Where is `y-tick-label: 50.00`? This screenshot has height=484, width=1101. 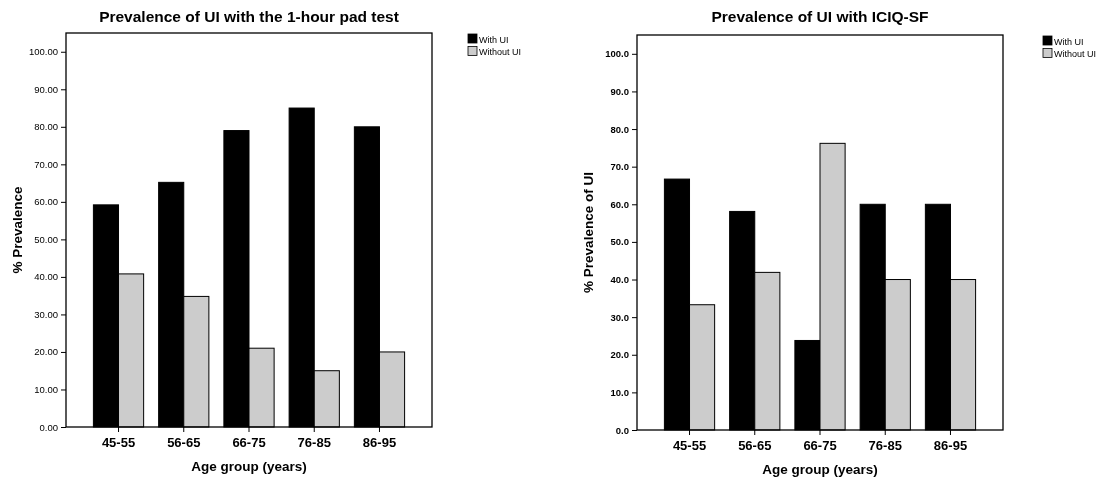 y-tick-label: 50.00 is located at coordinates (46, 239).